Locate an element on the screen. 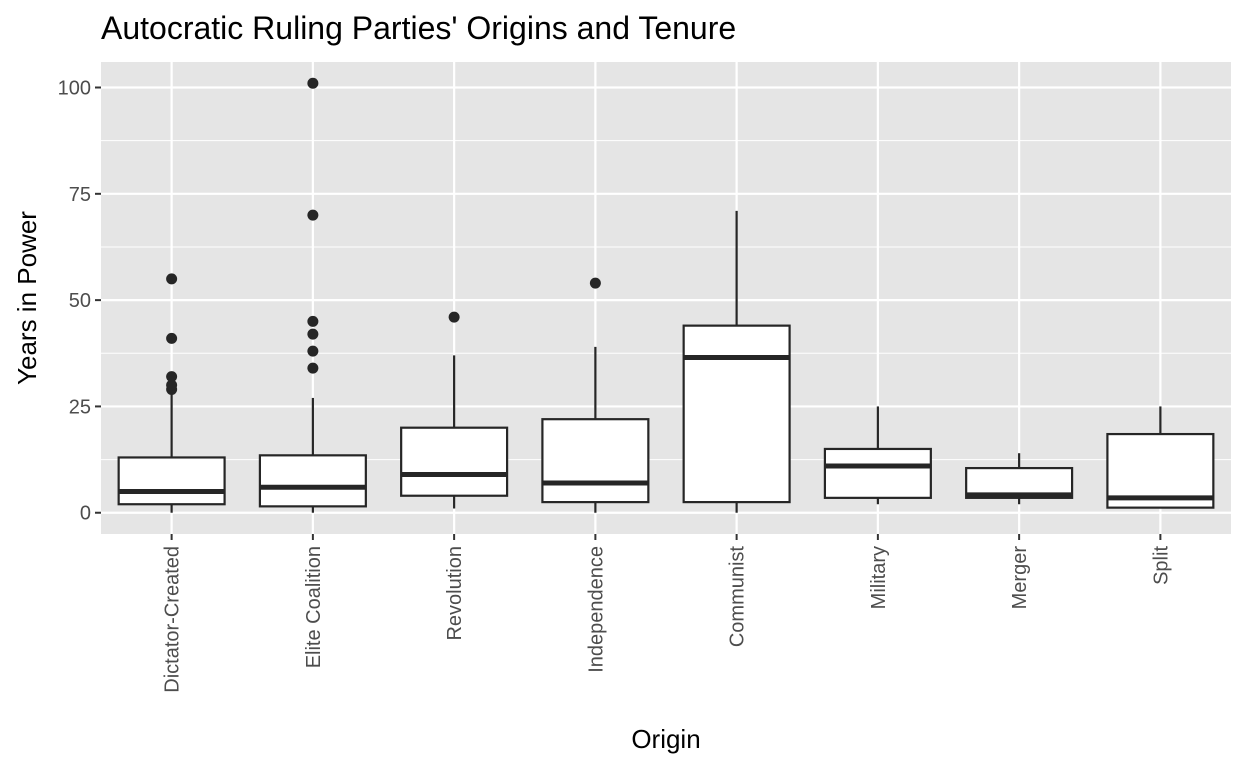 Image resolution: width=1248 pixels, height=768 pixels. box-communist is located at coordinates (736, 361).